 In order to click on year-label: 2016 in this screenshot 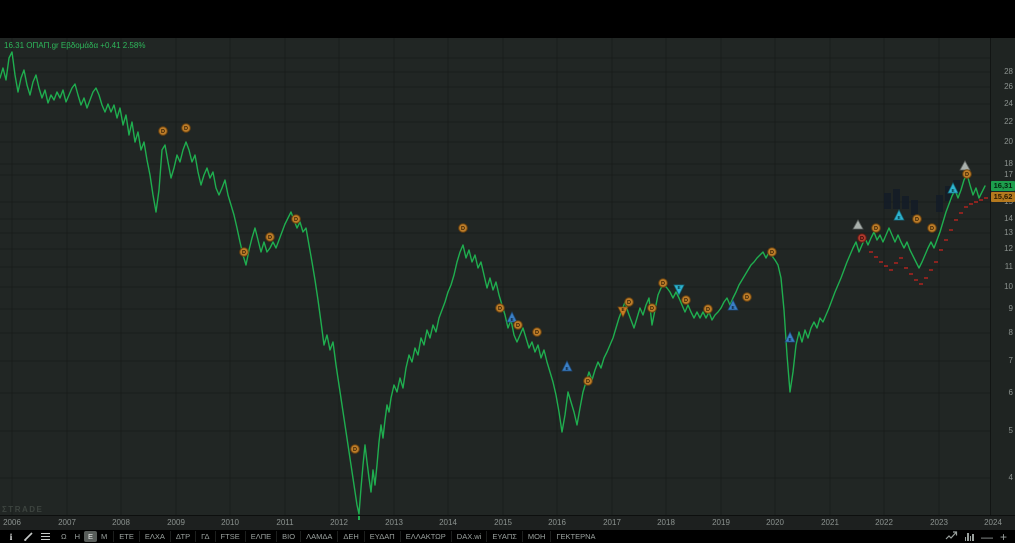, I will do `click(557, 522)`.